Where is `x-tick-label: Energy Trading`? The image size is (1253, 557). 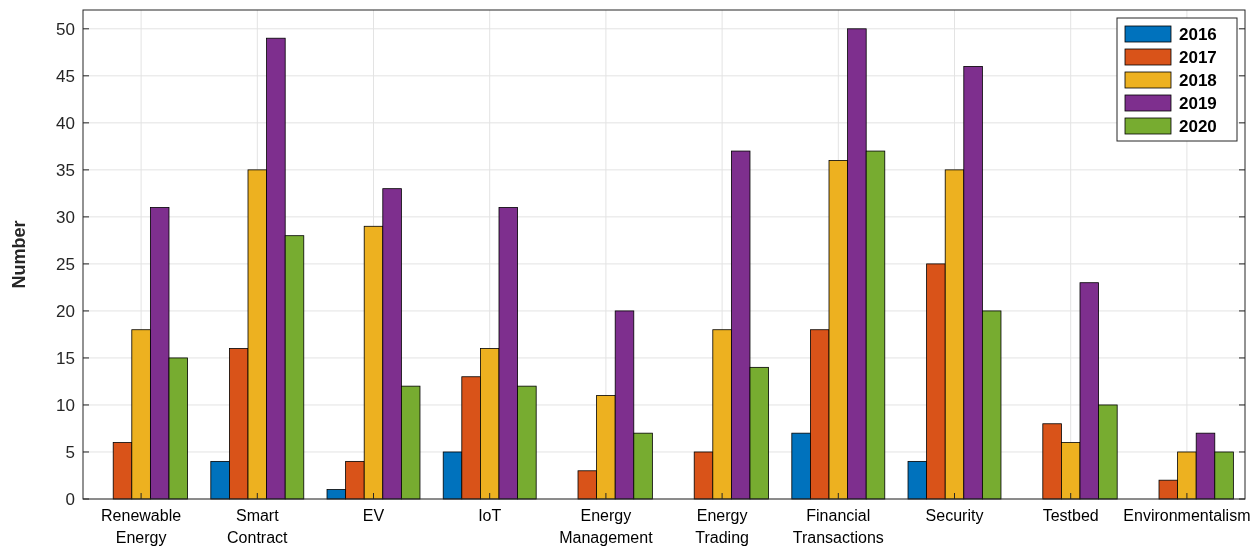 x-tick-label: Energy Trading is located at coordinates (722, 526).